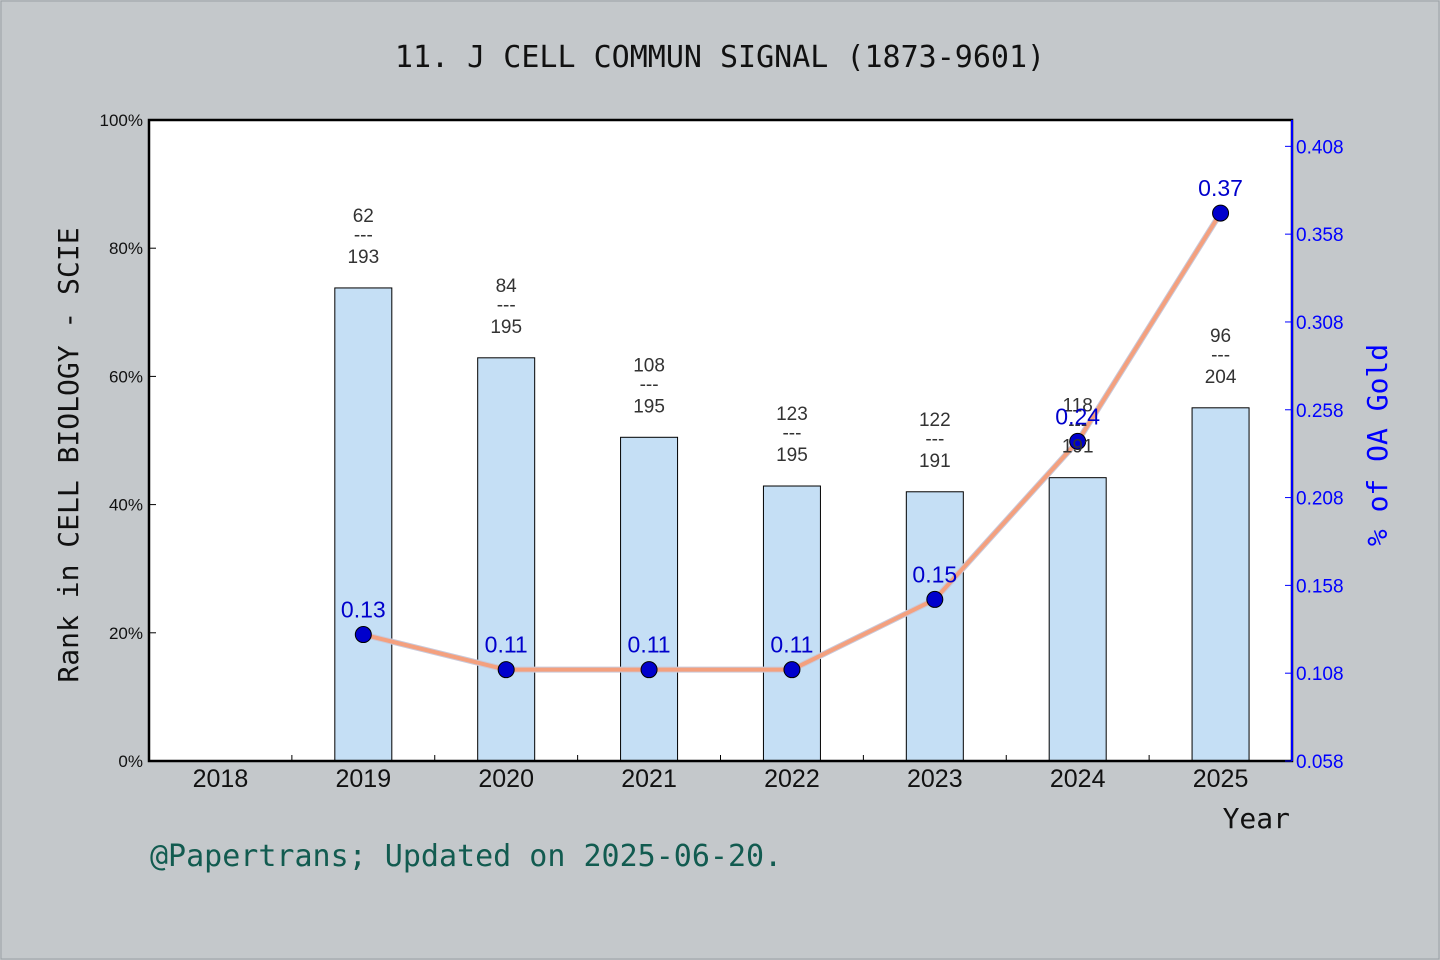 This screenshot has width=1440, height=960. Describe the element at coordinates (121, 120) in the screenshot. I see `y-tick-label: 100%` at that location.